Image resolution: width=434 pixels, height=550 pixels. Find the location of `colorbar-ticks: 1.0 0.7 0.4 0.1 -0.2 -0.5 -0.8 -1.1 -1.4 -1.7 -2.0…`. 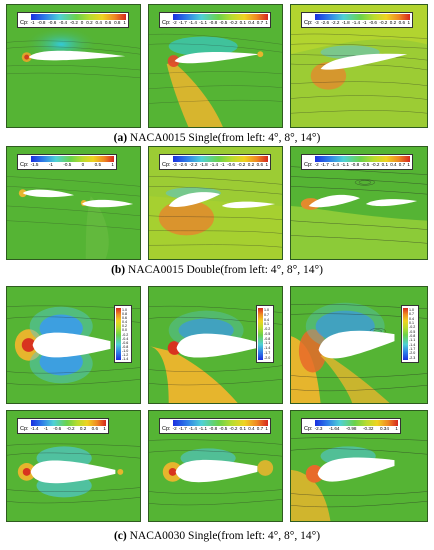

colorbar-ticks: 1.0 0.7 0.4 0.1 -0.2 -0.5 -0.8 -1.1 -1.4 -1.7 -2.0… is located at coordinates (412, 334).